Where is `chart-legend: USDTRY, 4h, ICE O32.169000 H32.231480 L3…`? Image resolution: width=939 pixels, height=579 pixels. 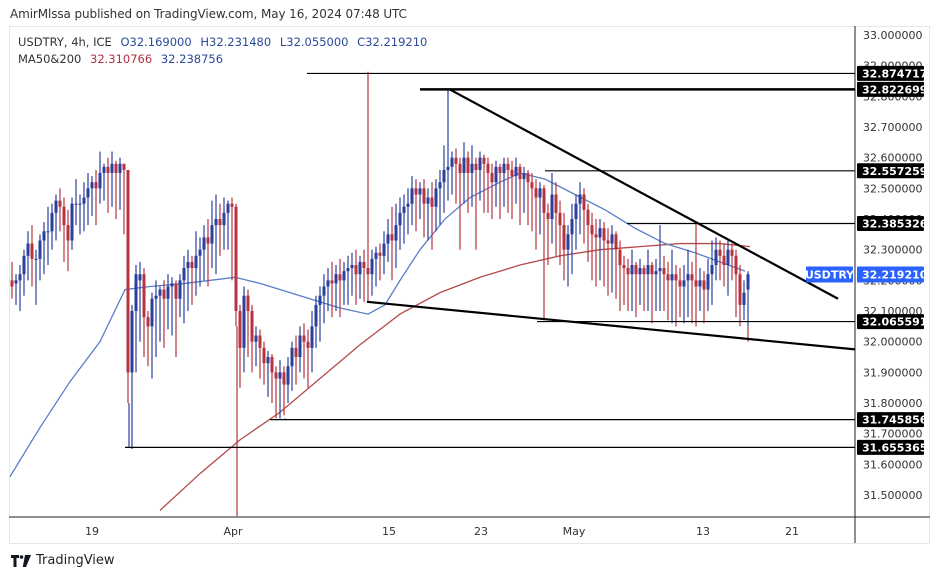
chart-legend: USDTRY, 4h, ICE O32.169000 H32.231480 L3… is located at coordinates (225, 51).